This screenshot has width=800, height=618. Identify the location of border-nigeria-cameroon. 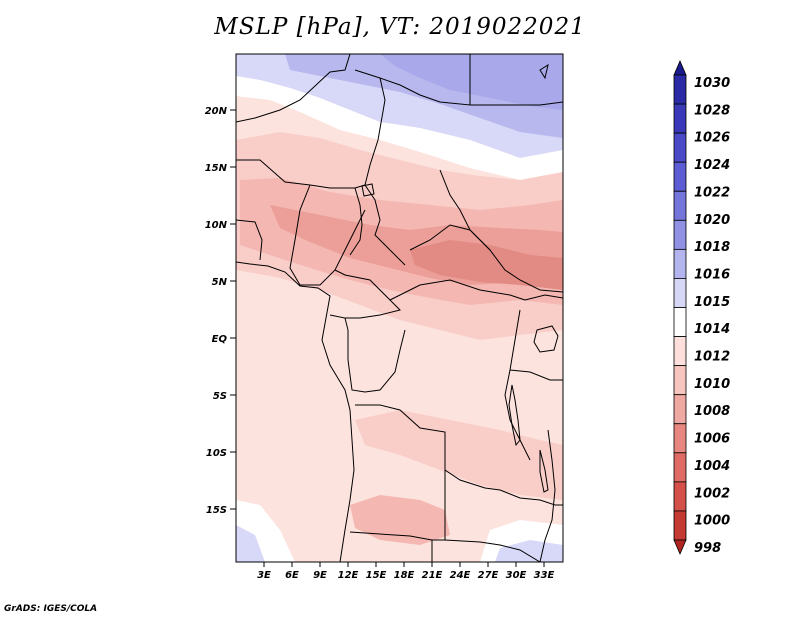
(327, 235).